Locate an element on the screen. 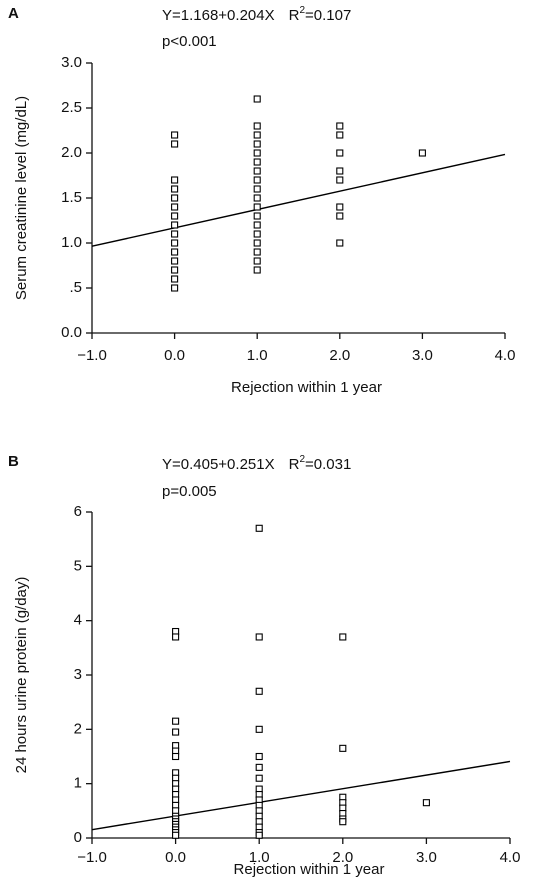  y-tick-label: 4 is located at coordinates (78, 620).